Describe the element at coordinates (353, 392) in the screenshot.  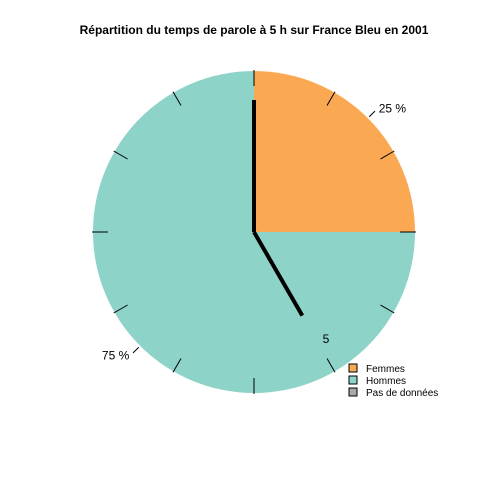
I see `legend-swatch-pas-de-donnees` at that location.